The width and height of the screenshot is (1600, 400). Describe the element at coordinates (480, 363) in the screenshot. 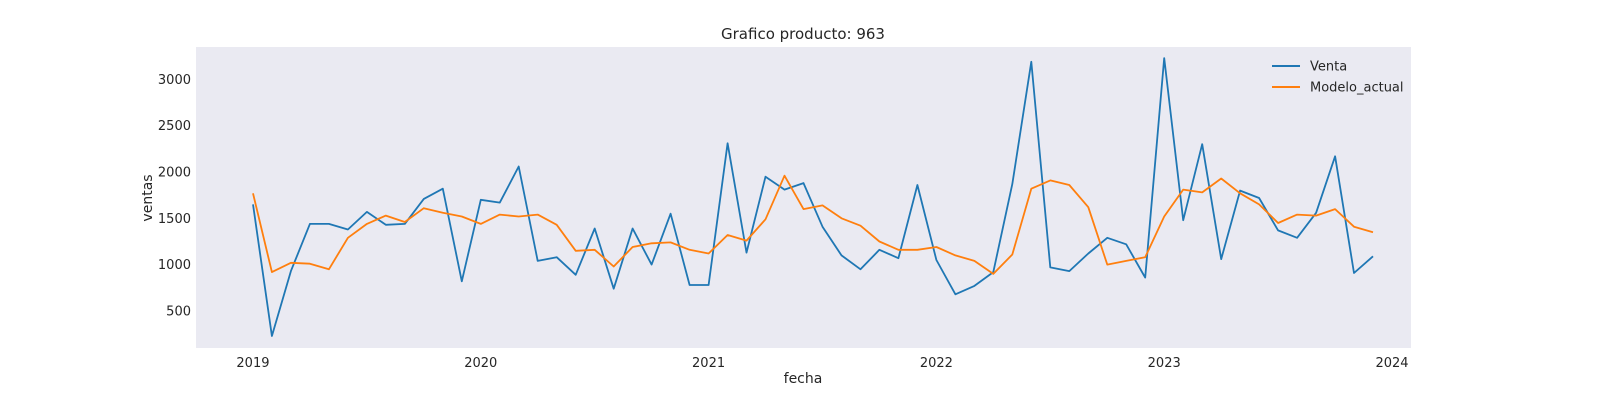

I see `x-tick-label-2020: 2020` at that location.